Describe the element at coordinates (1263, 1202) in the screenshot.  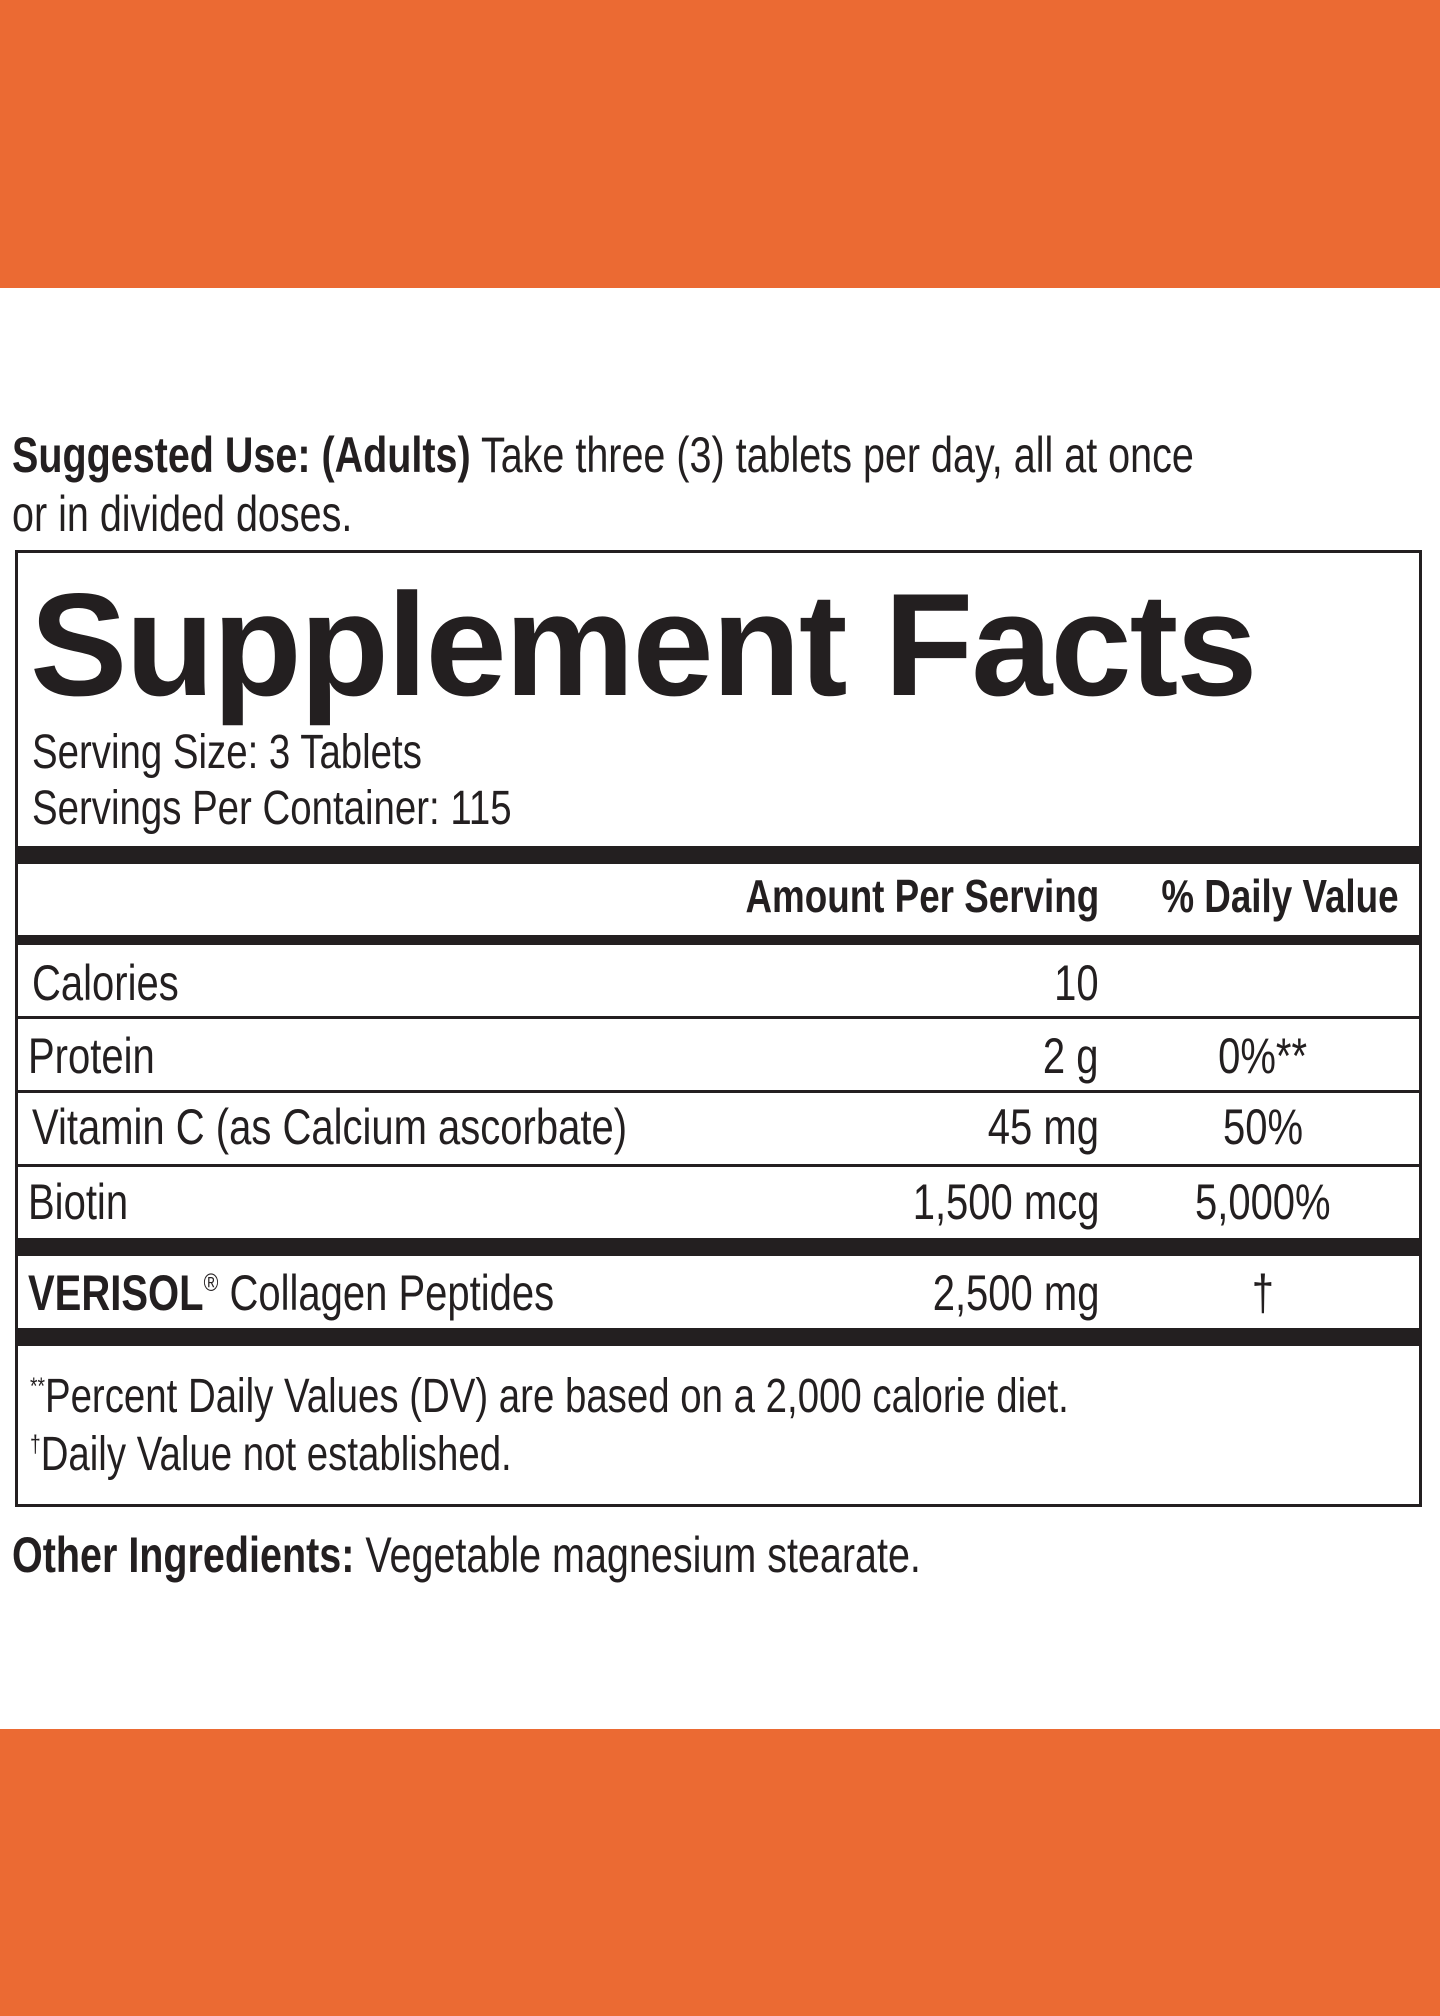
I see `nutrient-dv: 5,000%` at that location.